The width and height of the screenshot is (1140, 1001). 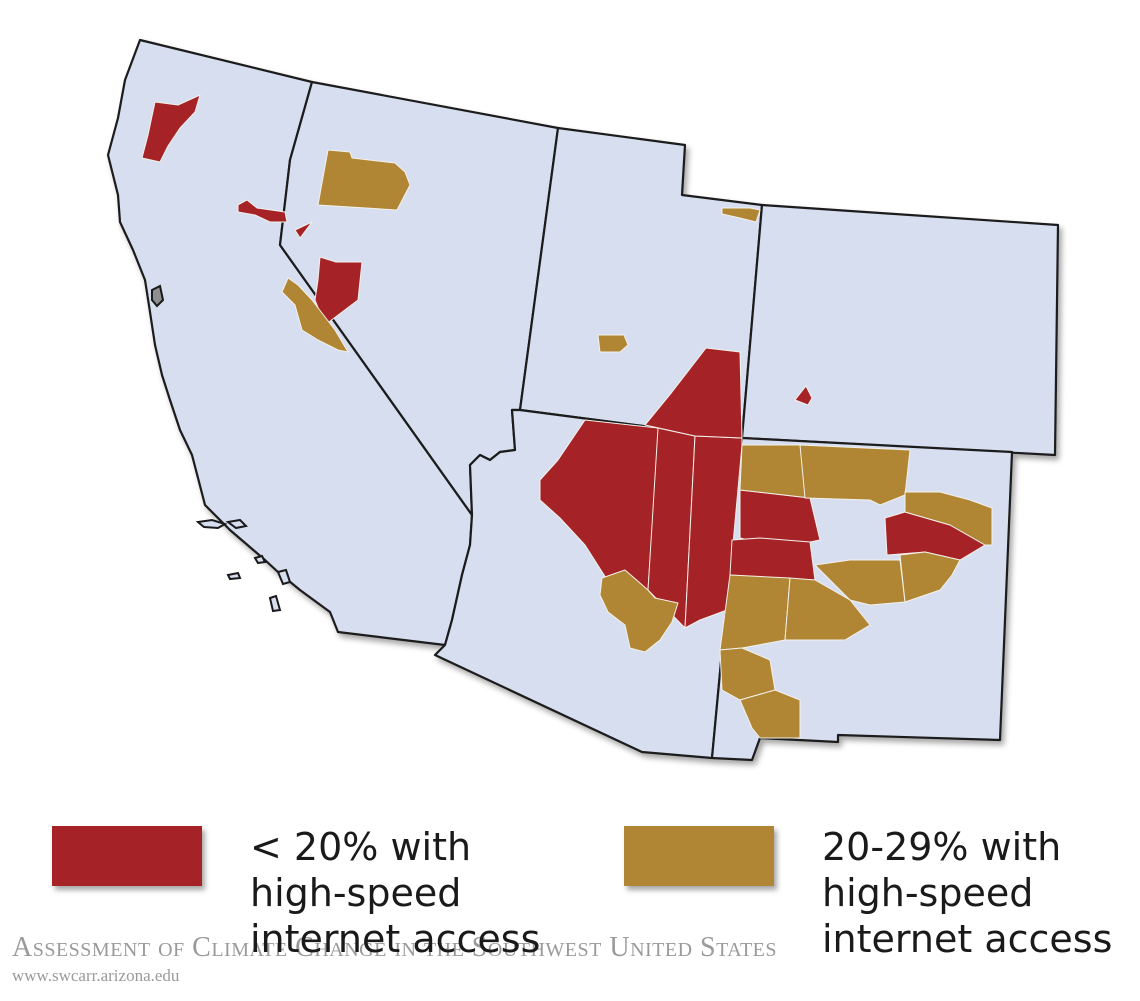 What do you see at coordinates (855, 475) in the screenshot?
I see `county-nm-rio-arriba` at bounding box center [855, 475].